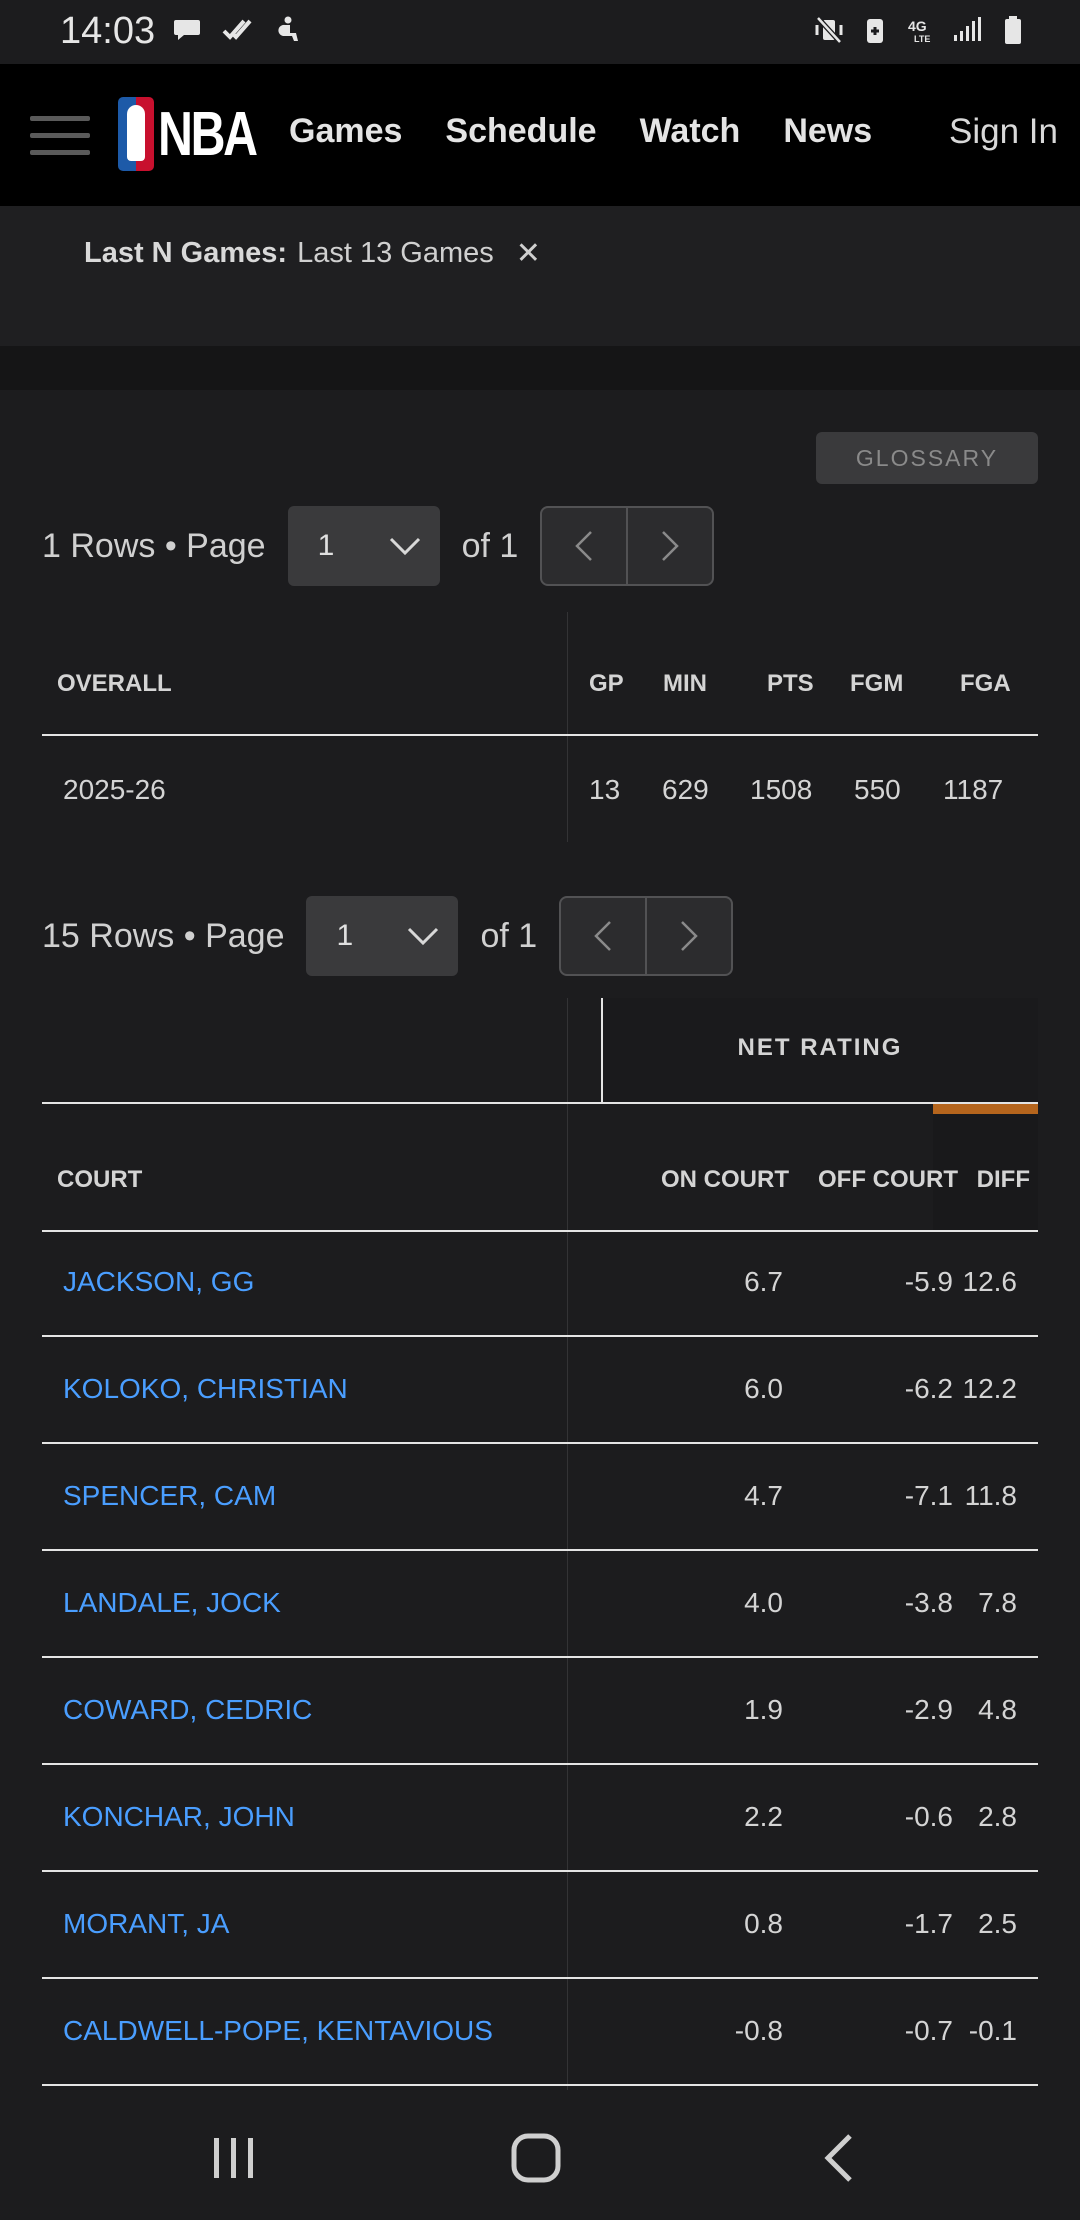 This screenshot has width=1080, height=2220. What do you see at coordinates (136, 134) in the screenshot?
I see `nba-logo-mark-icon` at bounding box center [136, 134].